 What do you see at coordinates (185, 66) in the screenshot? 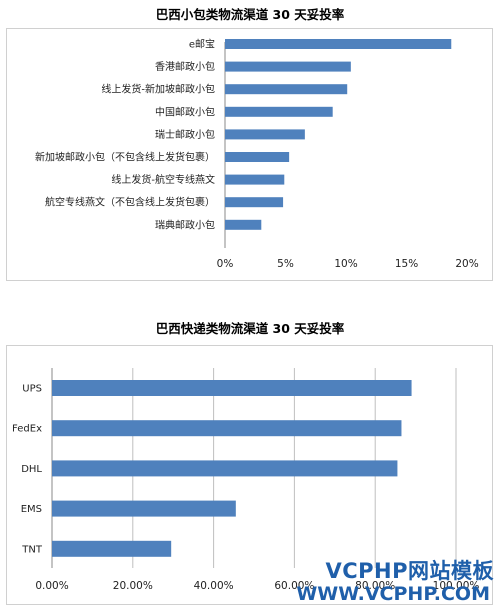
I see `category-label: 香港邮政小包` at bounding box center [185, 66].